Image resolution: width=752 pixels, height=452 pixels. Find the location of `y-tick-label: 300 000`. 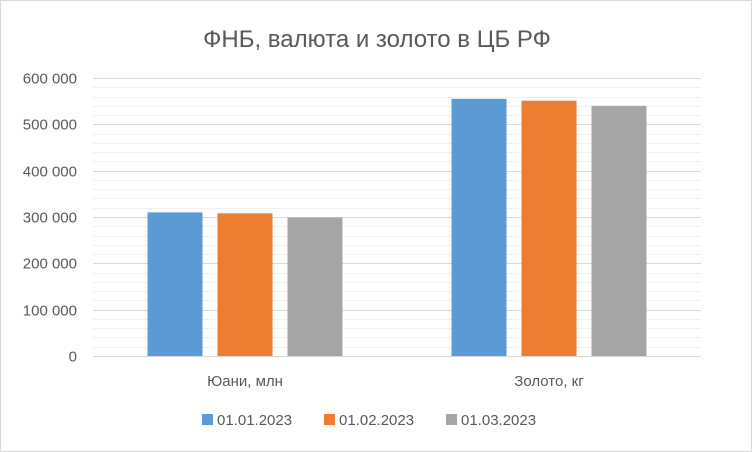

y-tick-label: 300 000 is located at coordinates (50, 218).